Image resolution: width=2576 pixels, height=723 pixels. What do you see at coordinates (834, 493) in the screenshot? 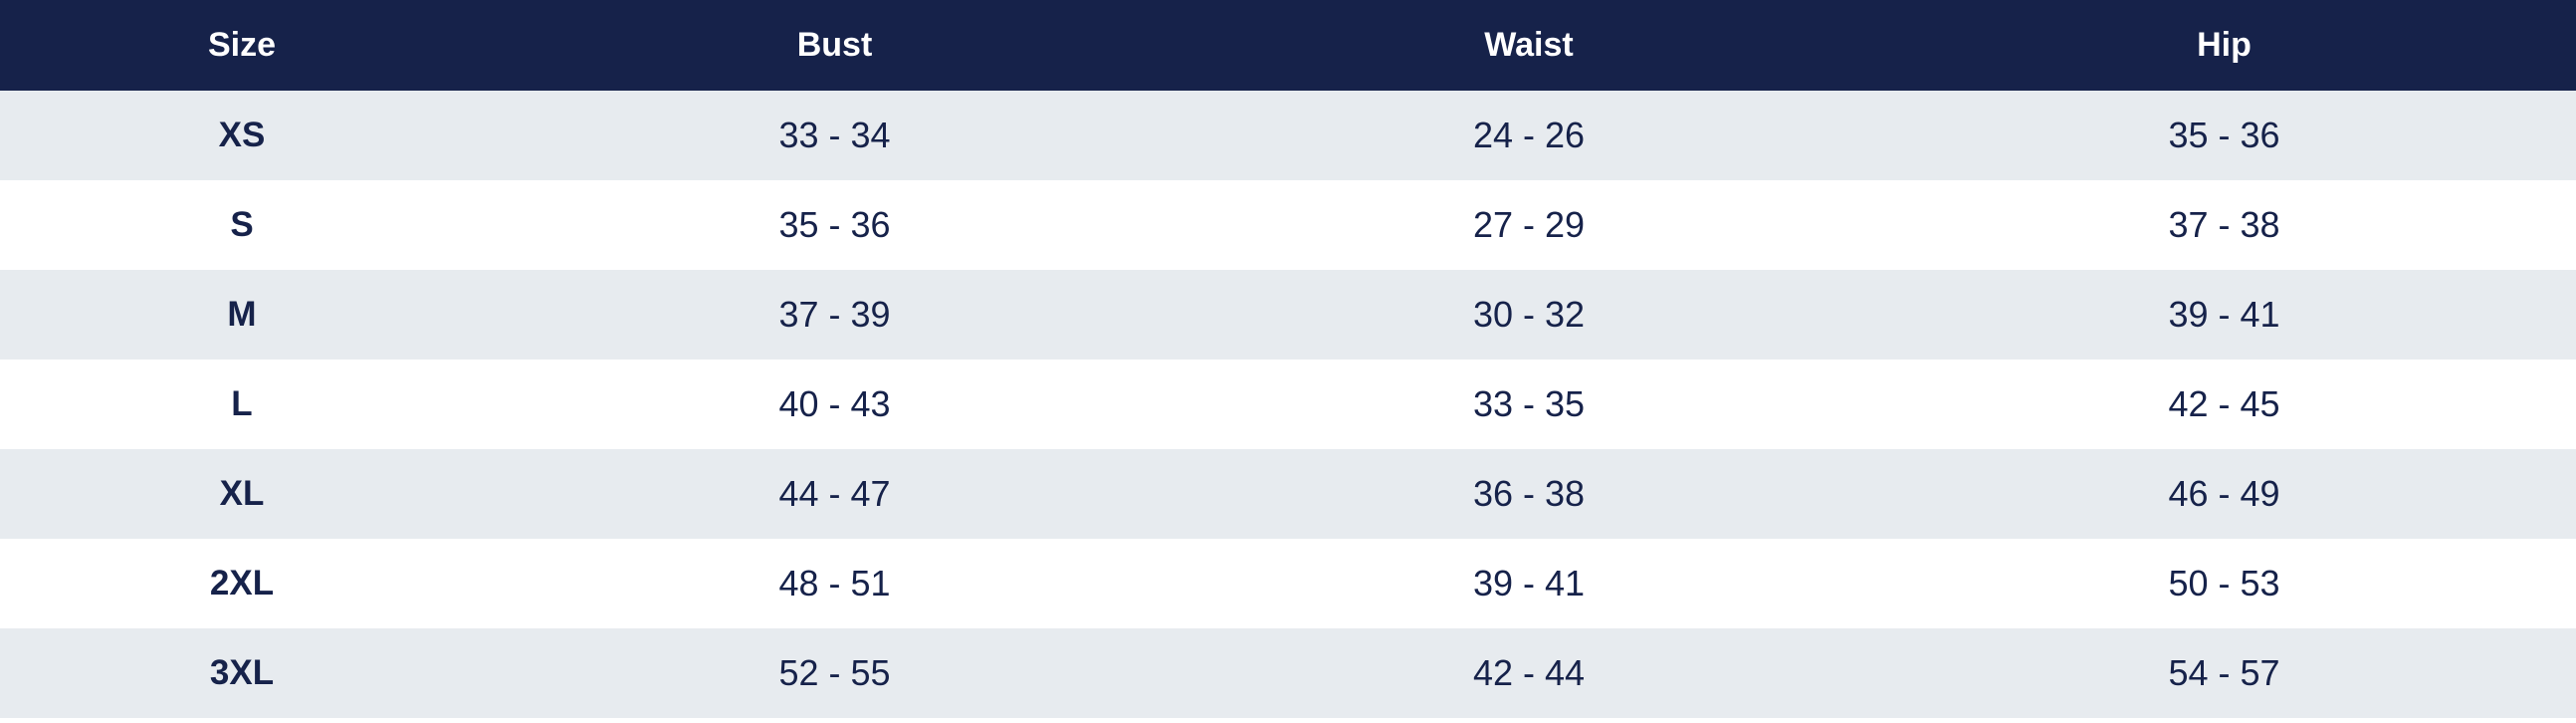
I see `bust-cell: 44 - 47` at bounding box center [834, 493].